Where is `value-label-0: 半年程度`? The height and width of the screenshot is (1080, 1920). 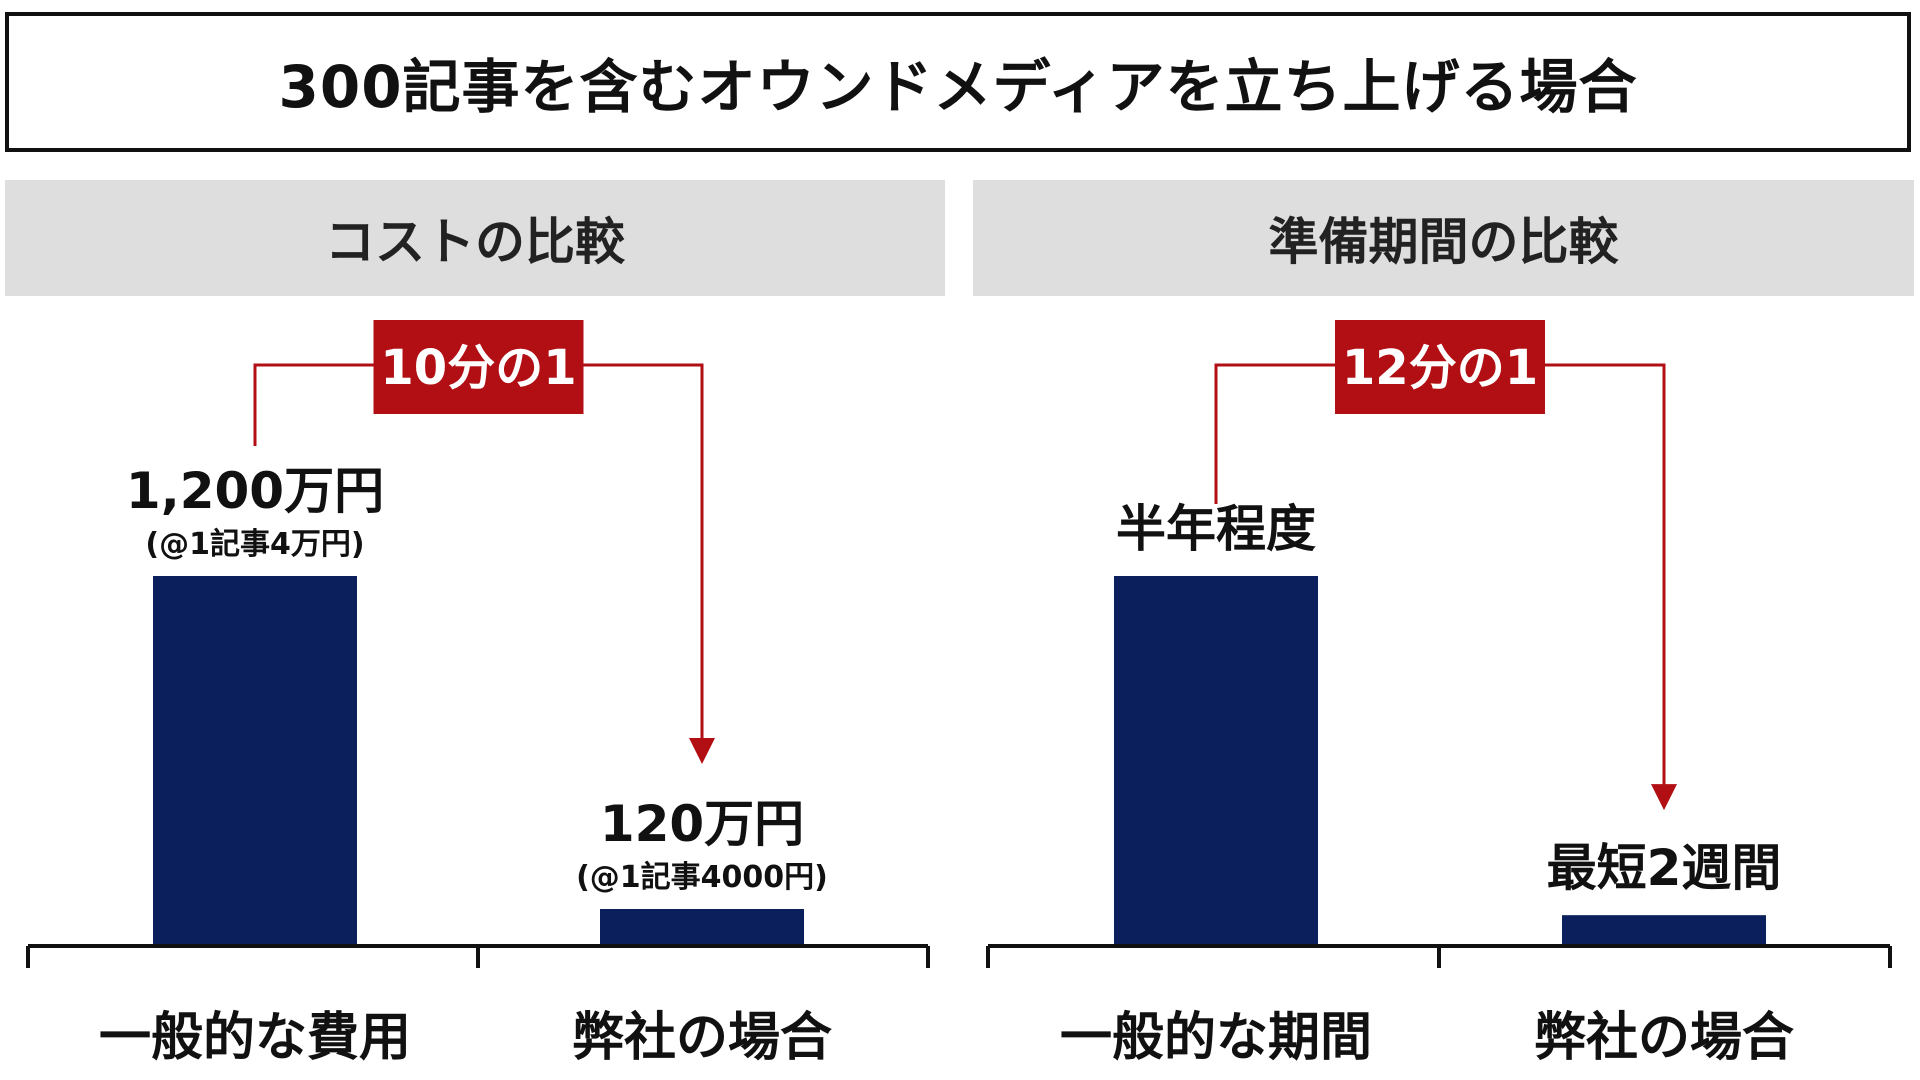 value-label-0: 半年程度 is located at coordinates (1216, 529).